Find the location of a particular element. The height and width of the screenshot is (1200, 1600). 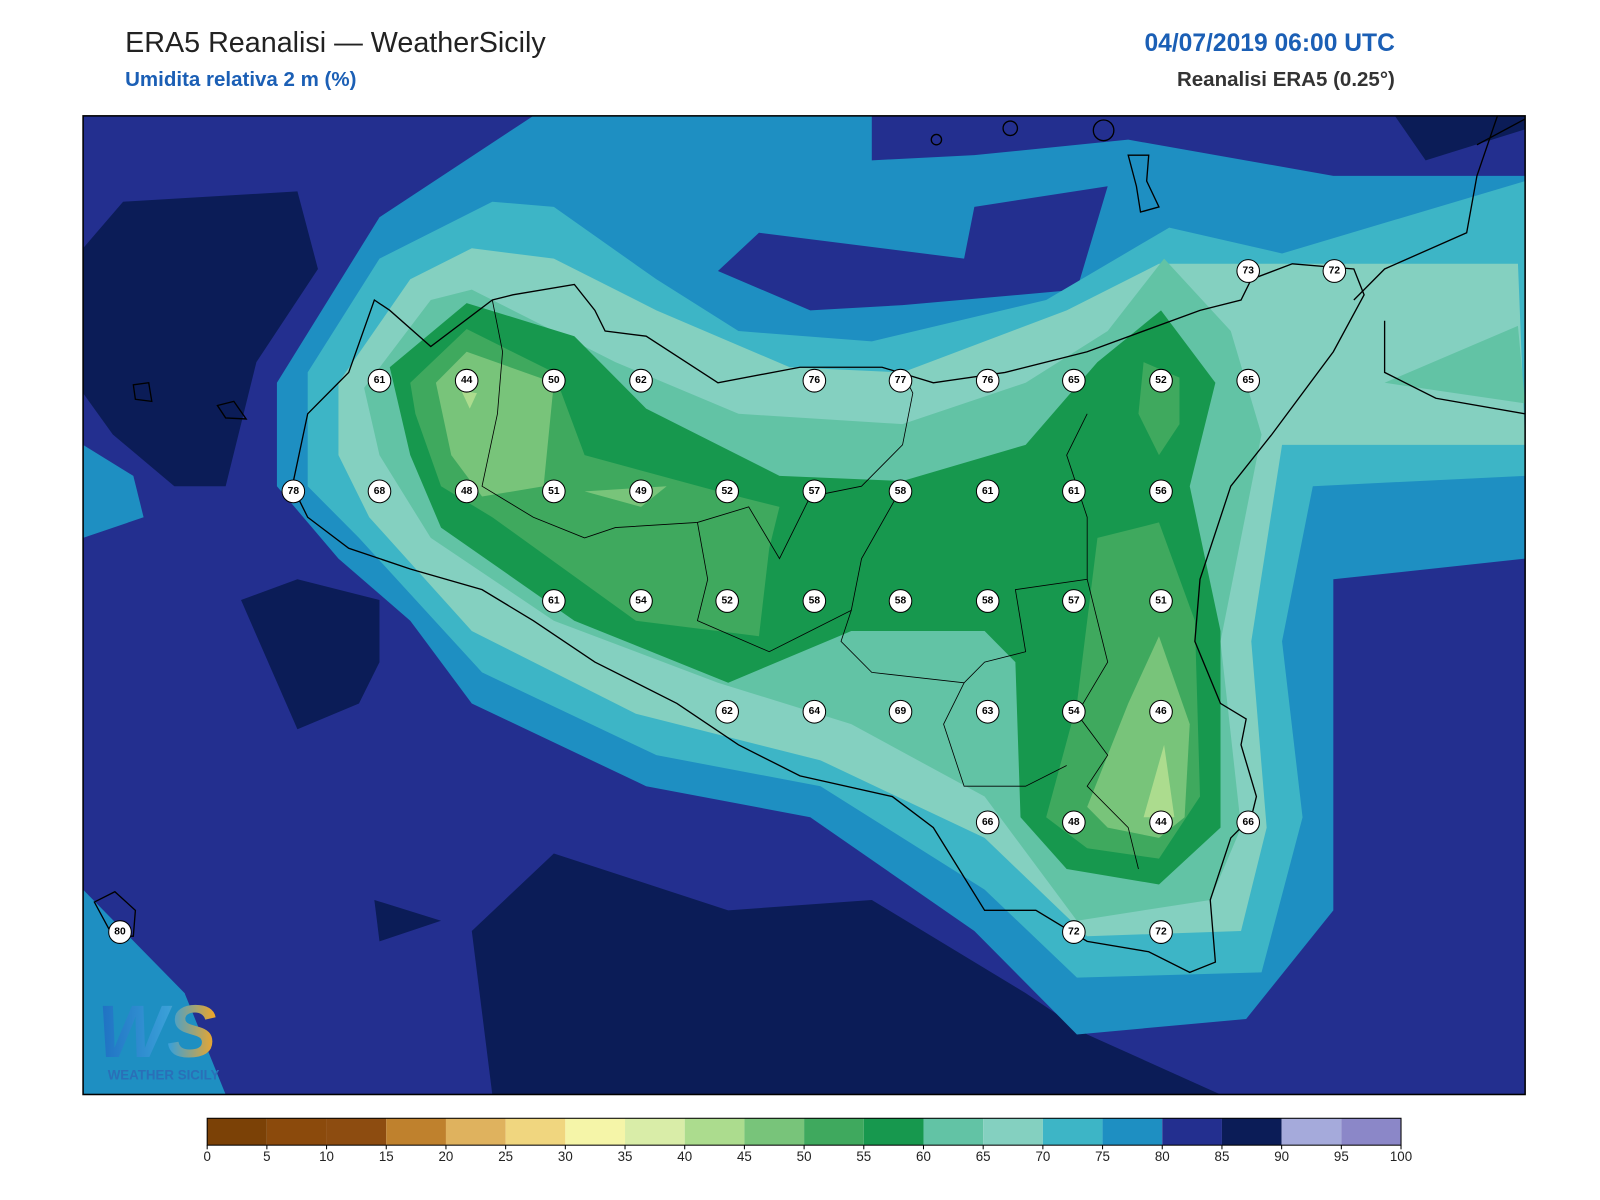

colorbar-tick-label: 25 is located at coordinates (505, 1156).